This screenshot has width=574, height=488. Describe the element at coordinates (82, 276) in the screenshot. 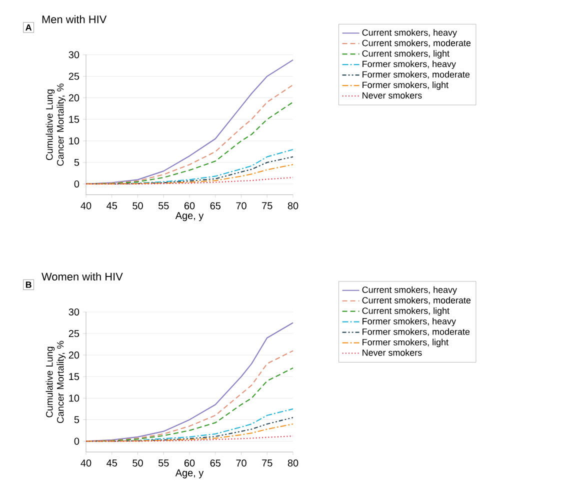

I see `chart-title: Women with HIV` at that location.